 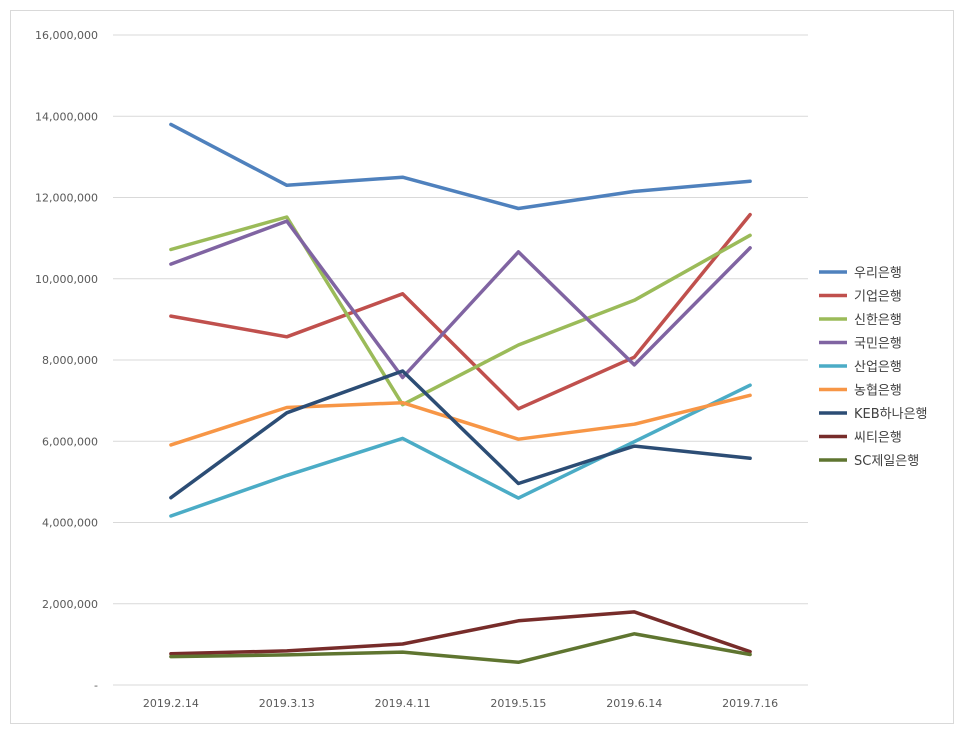 What do you see at coordinates (878, 391) in the screenshot?
I see `legend-label: 농협은행` at bounding box center [878, 391].